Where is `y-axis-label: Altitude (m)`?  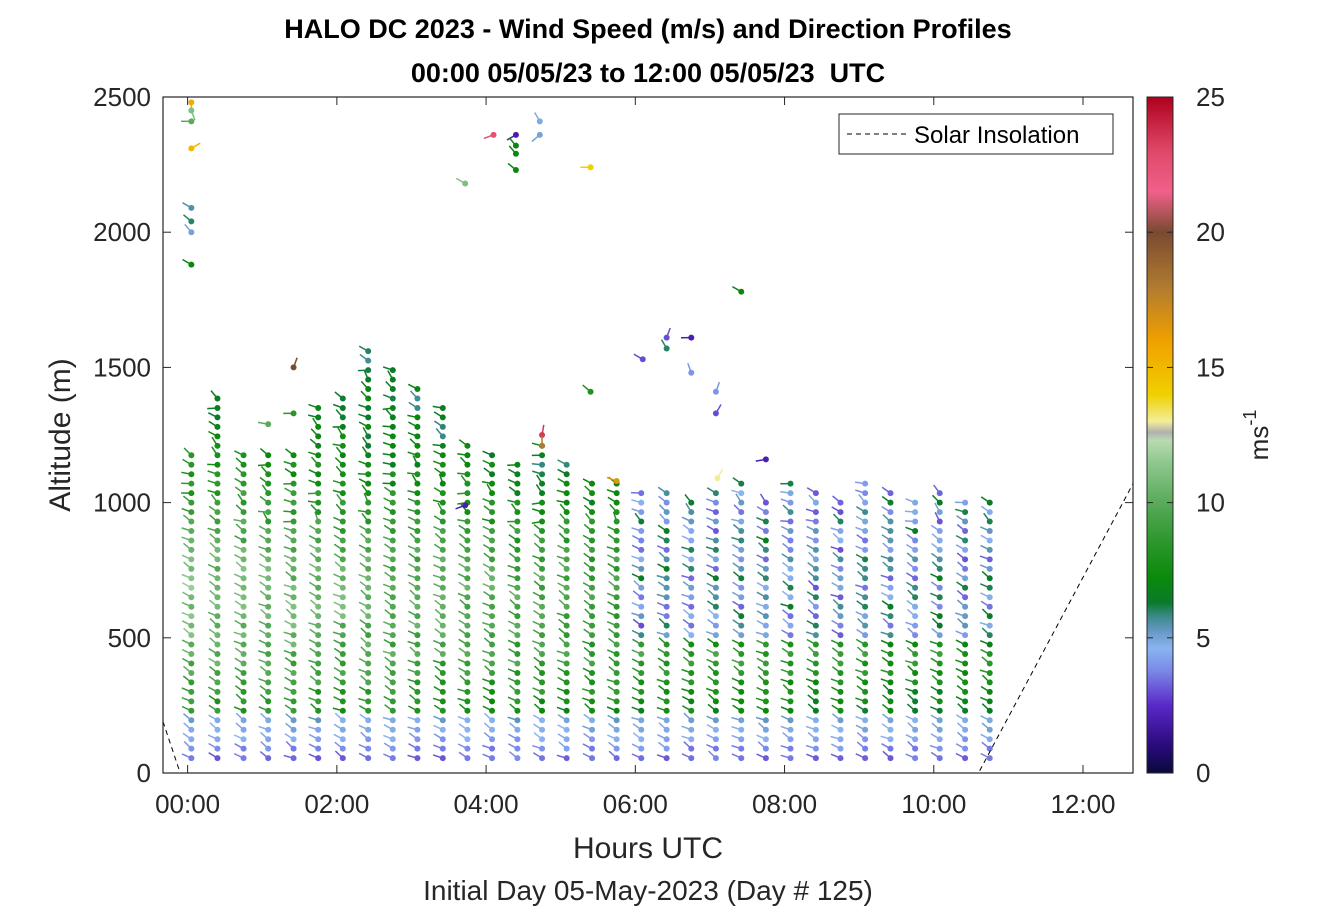 y-axis-label: Altitude (m) is located at coordinates (60, 434).